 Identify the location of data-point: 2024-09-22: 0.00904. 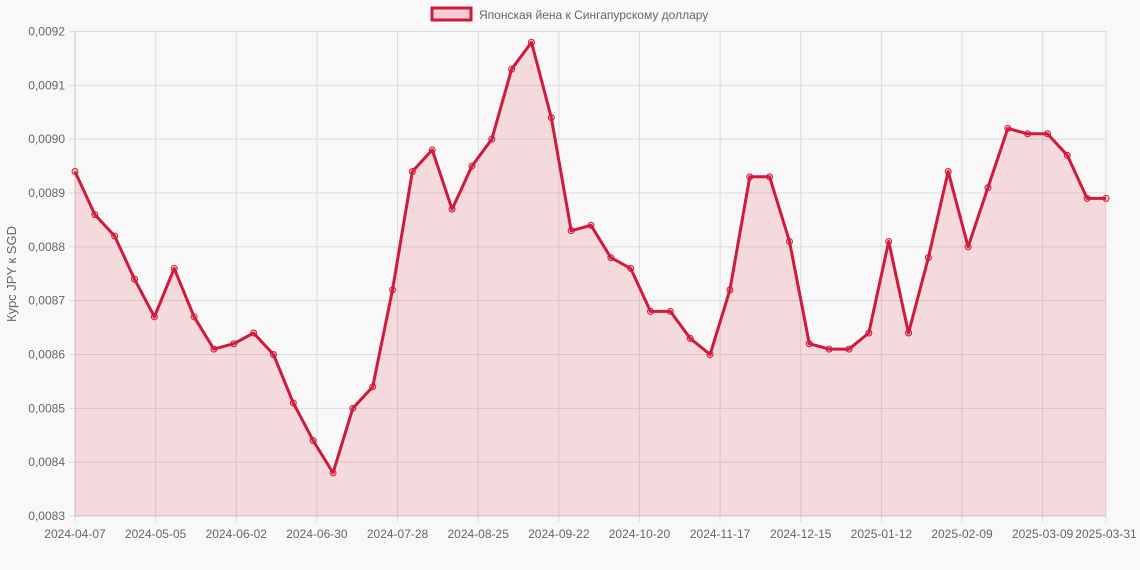
(551, 118).